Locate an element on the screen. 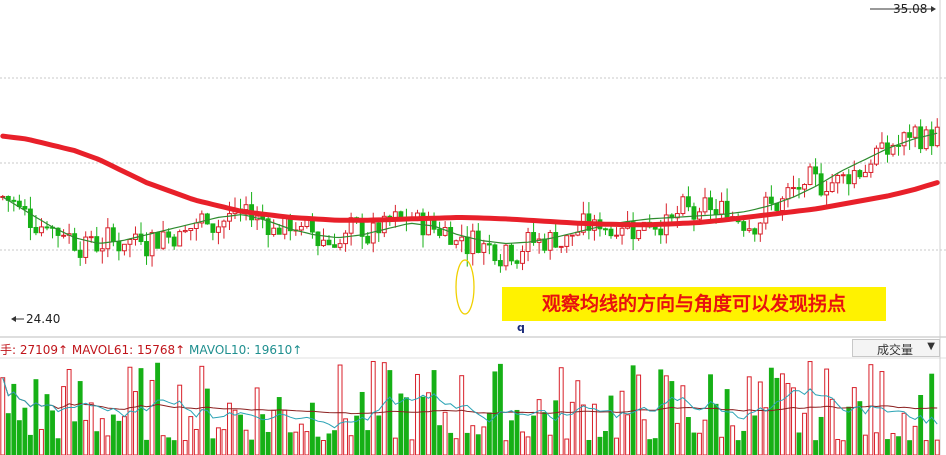 The width and height of the screenshot is (946, 455). mavol10-value: MAVOL10: 19610↑ is located at coordinates (246, 350).